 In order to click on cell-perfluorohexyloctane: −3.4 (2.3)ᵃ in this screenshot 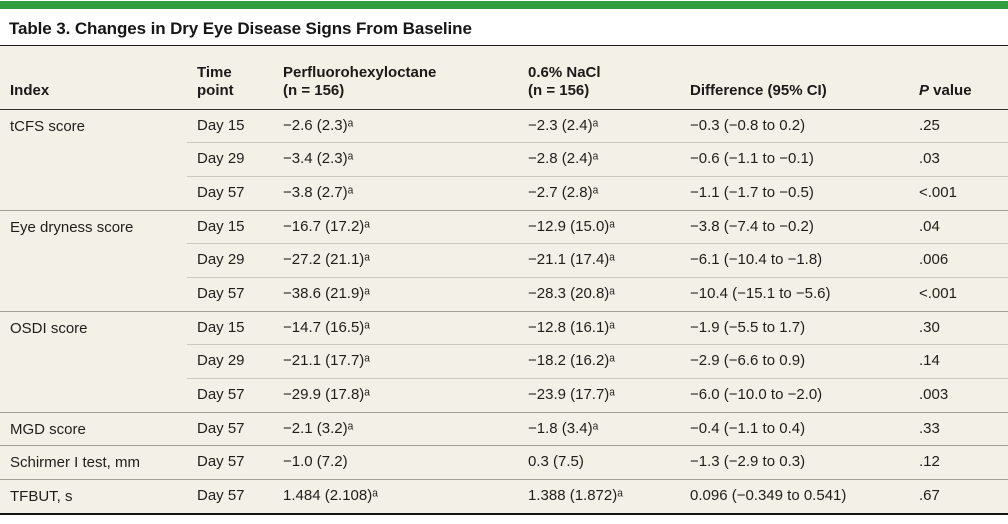, I will do `click(395, 159)`.